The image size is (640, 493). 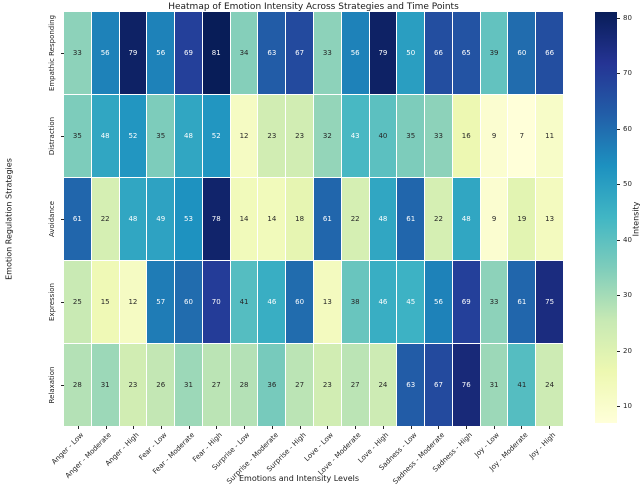 I want to click on cell-value: 26, so click(x=161, y=384).